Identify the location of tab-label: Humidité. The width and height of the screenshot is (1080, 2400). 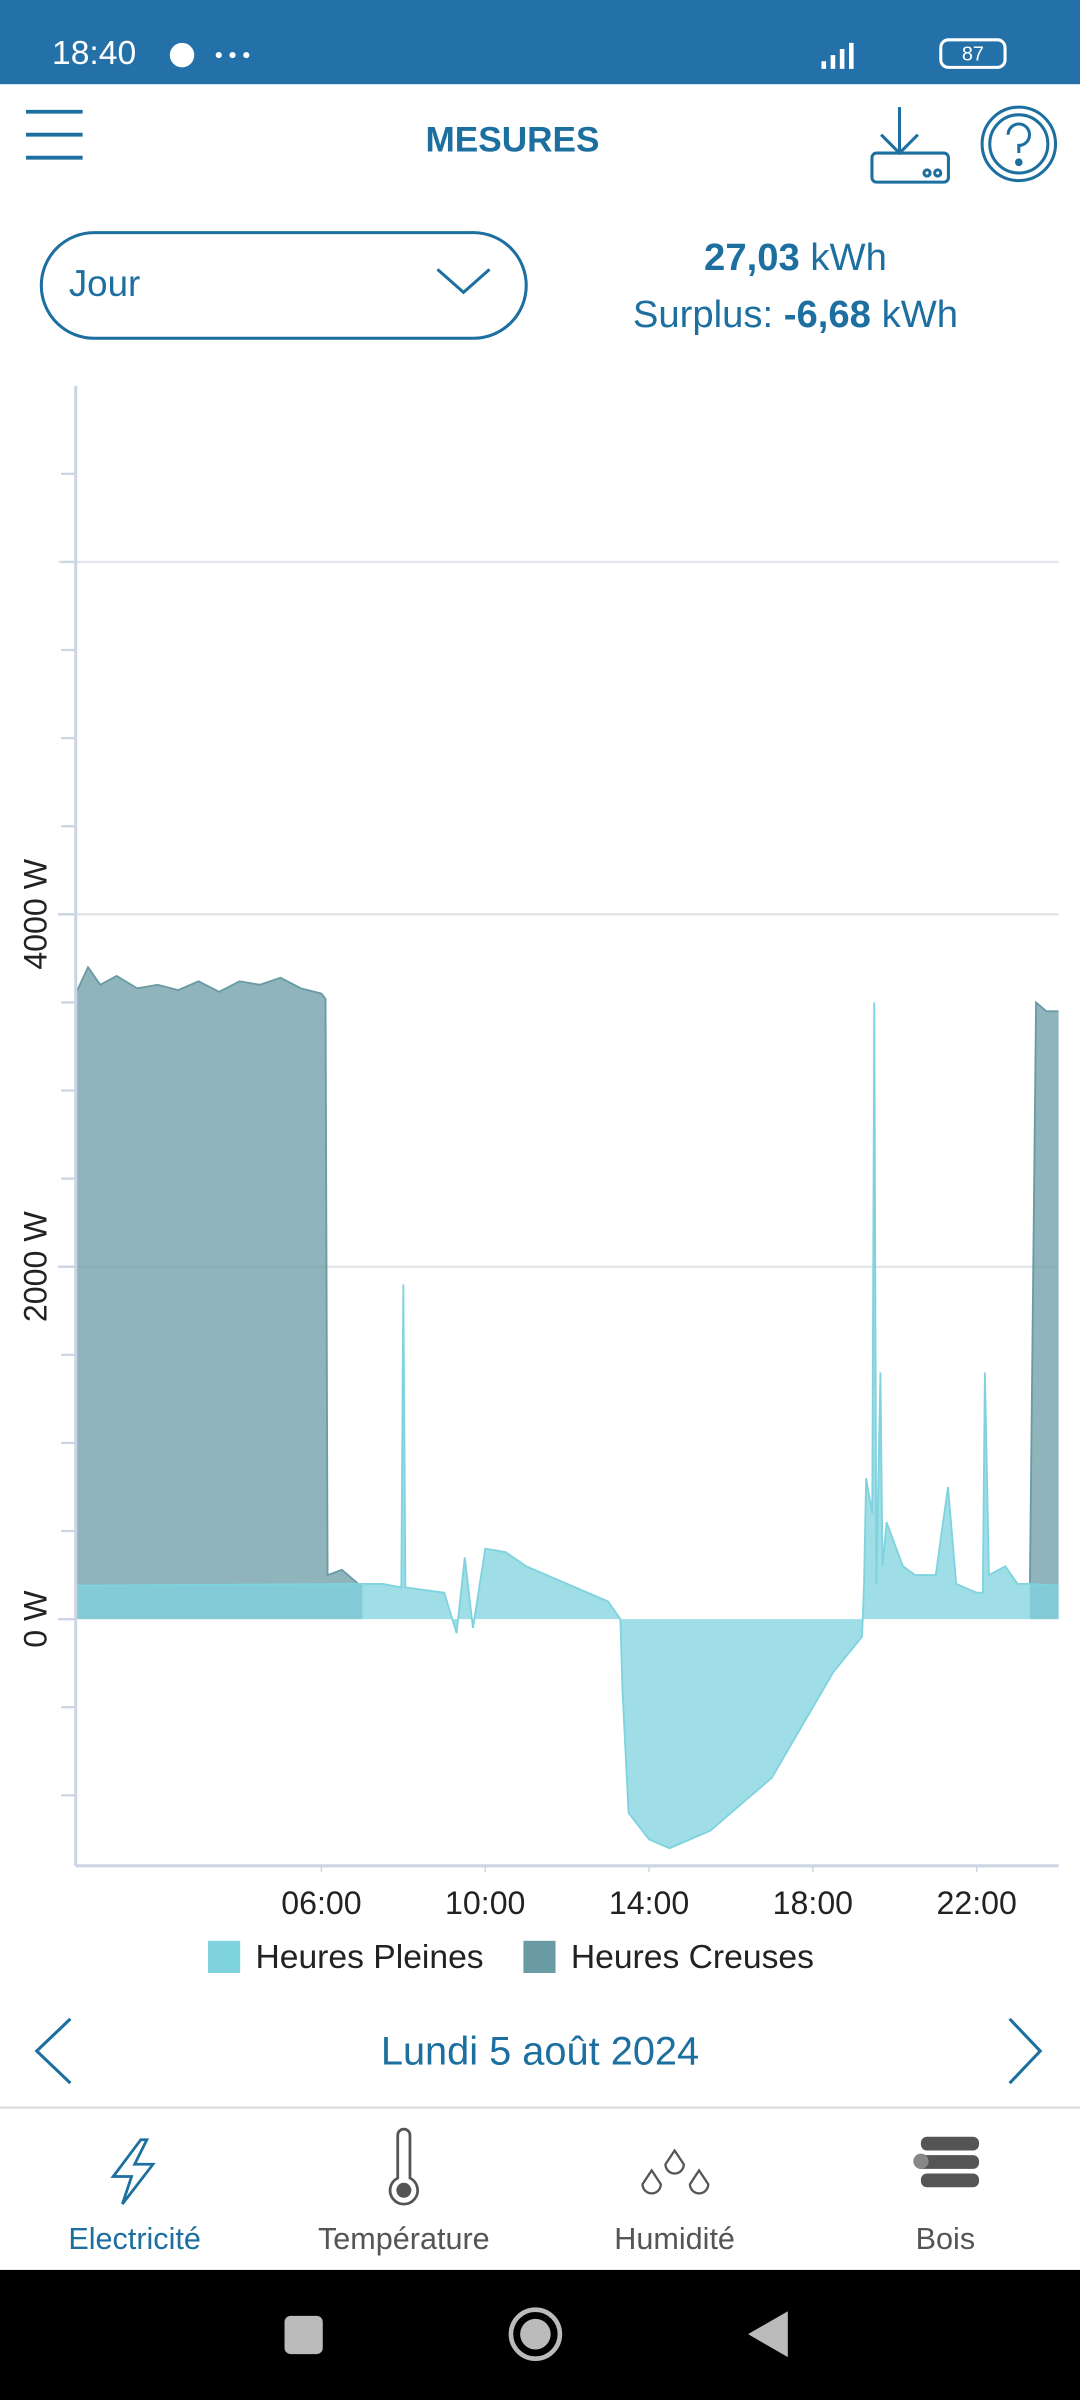
(674, 2239).